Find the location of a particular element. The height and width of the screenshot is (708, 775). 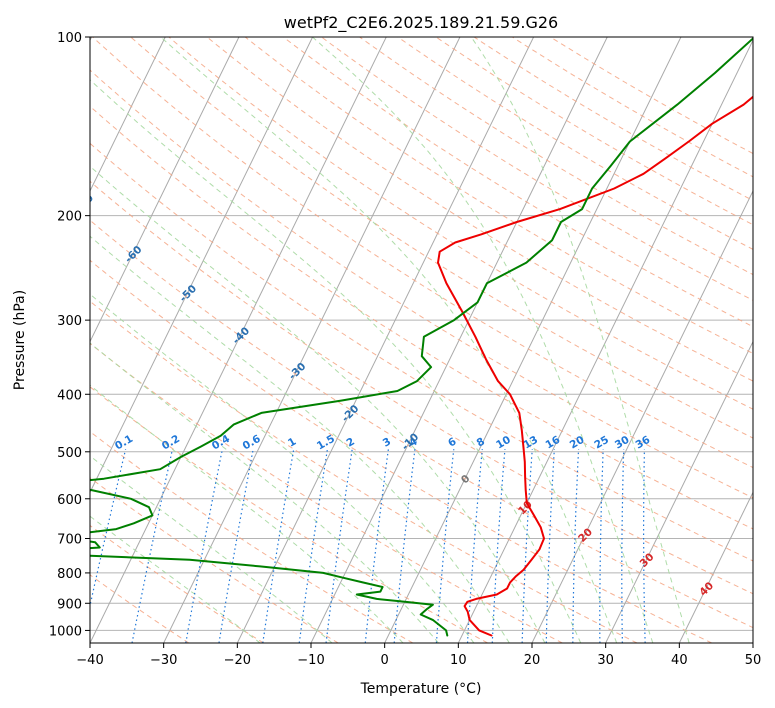

x-tick-label: −20 is located at coordinates (237, 660).